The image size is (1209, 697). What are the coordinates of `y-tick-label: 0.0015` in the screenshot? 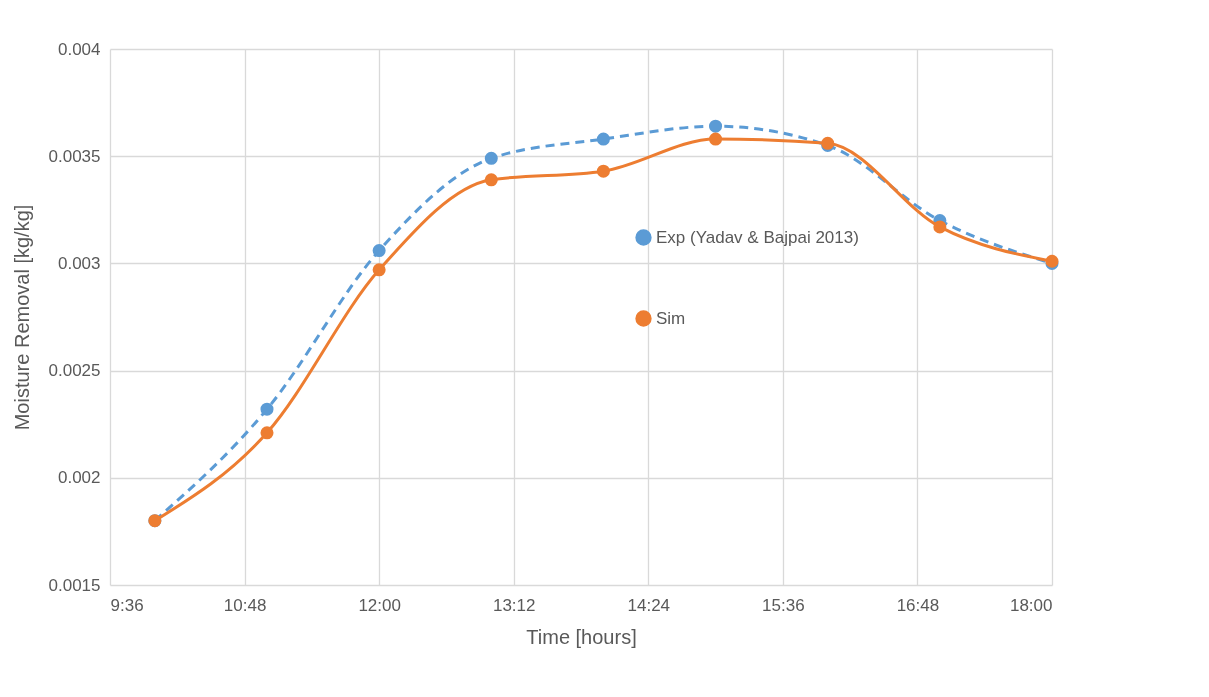 It's located at (74, 585).